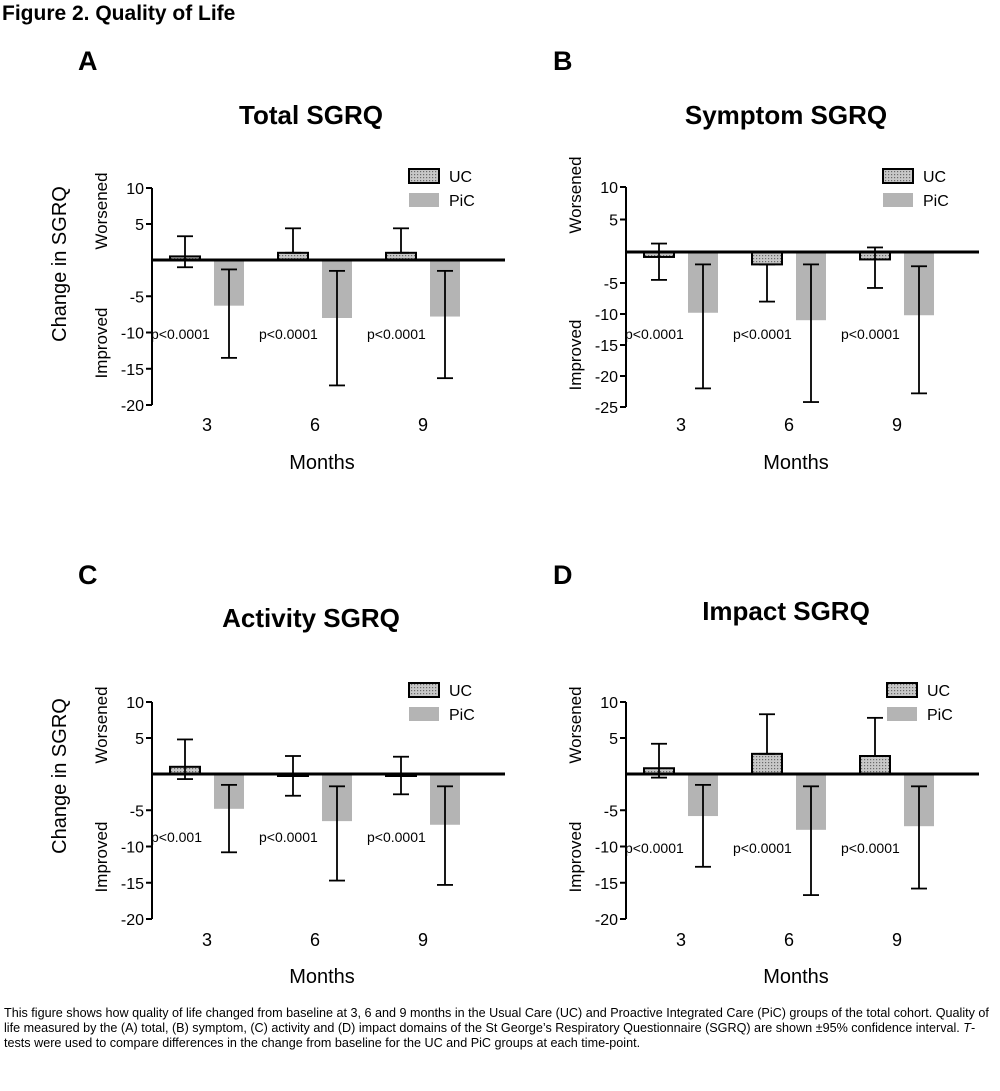  Describe the element at coordinates (311, 618) in the screenshot. I see `chart-title: Activity SGRQ` at that location.